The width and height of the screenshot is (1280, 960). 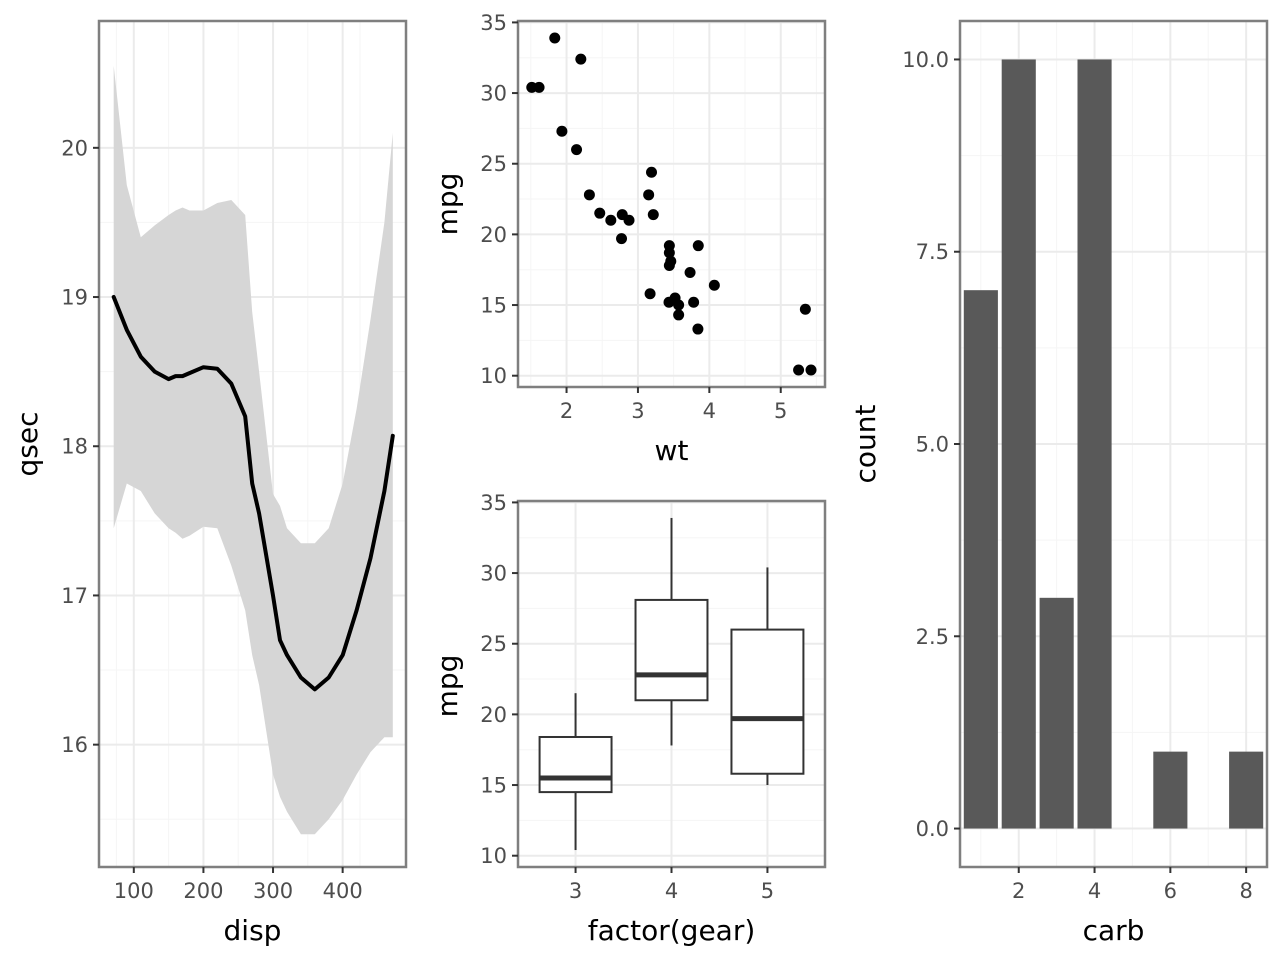 I want to click on bar-y-tick-label: 10.0, so click(x=925, y=60).